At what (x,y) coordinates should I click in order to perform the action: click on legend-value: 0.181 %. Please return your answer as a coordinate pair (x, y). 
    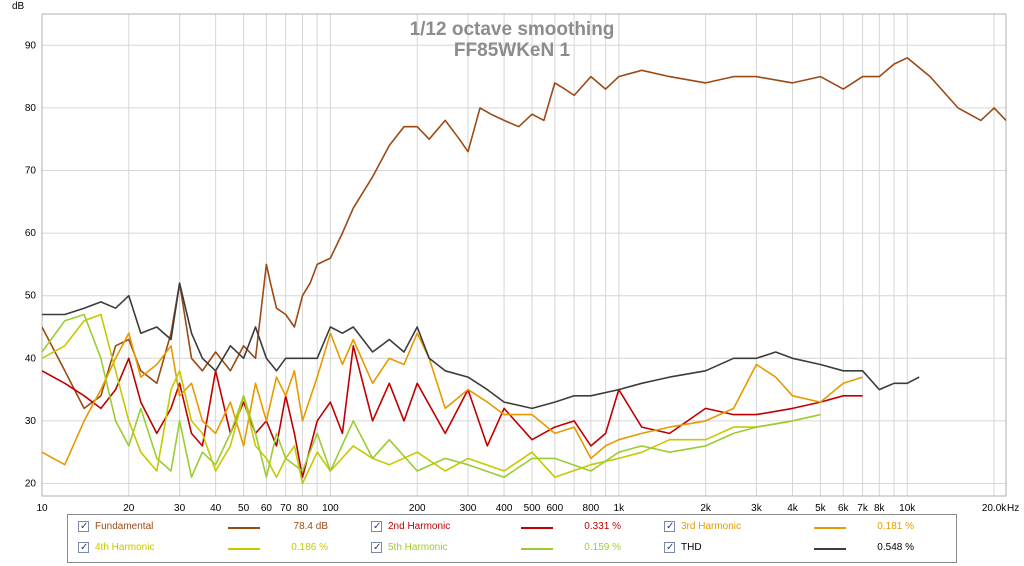
    Looking at the image, I should click on (895, 526).